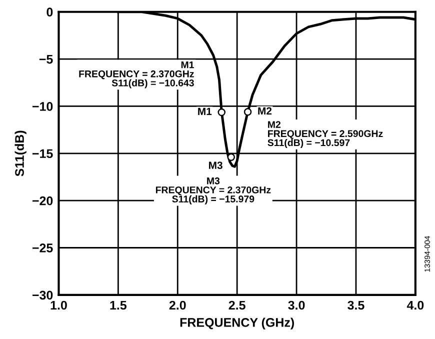 The height and width of the screenshot is (339, 435). What do you see at coordinates (42, 201) in the screenshot?
I see `y-tick-label: −20` at bounding box center [42, 201].